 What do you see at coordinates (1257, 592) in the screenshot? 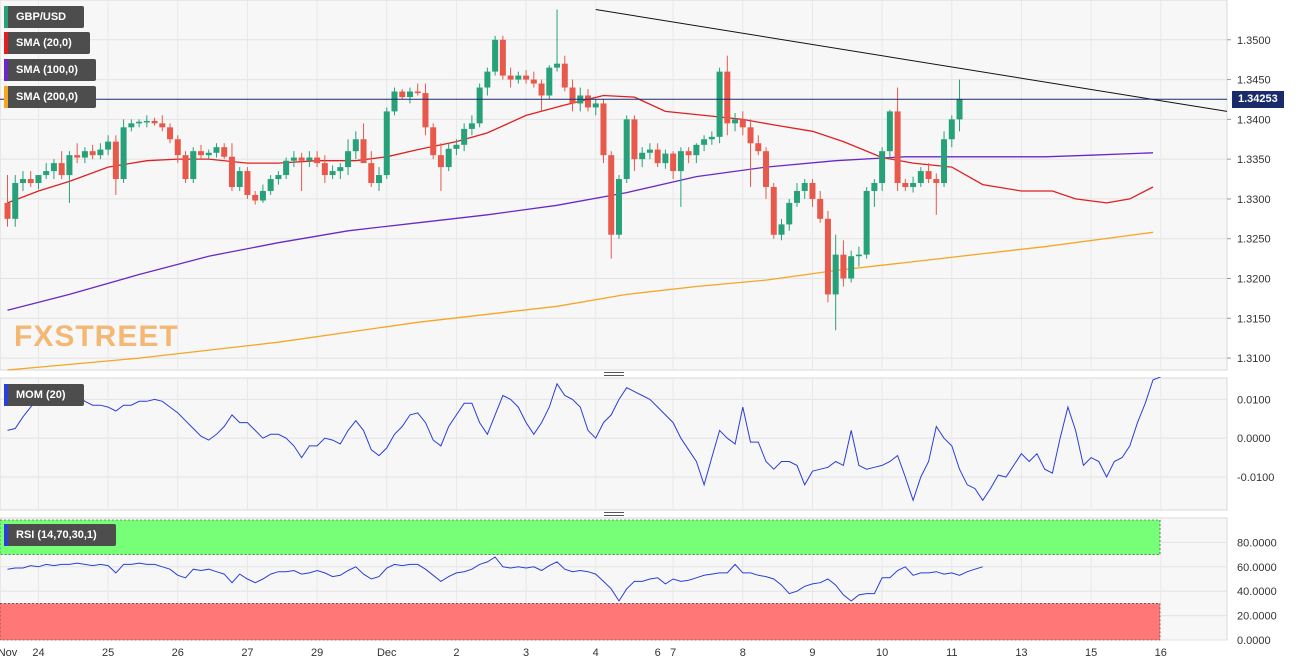
I see `rsi-tick-label: 40.0000` at bounding box center [1257, 592].